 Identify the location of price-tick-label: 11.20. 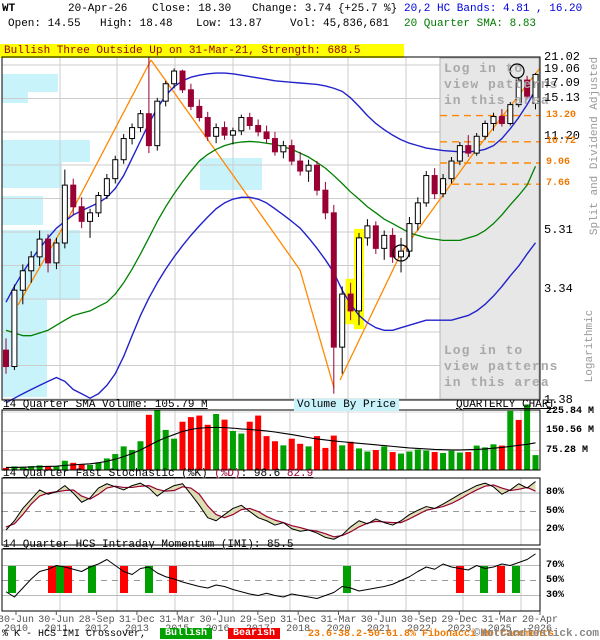
(562, 136).